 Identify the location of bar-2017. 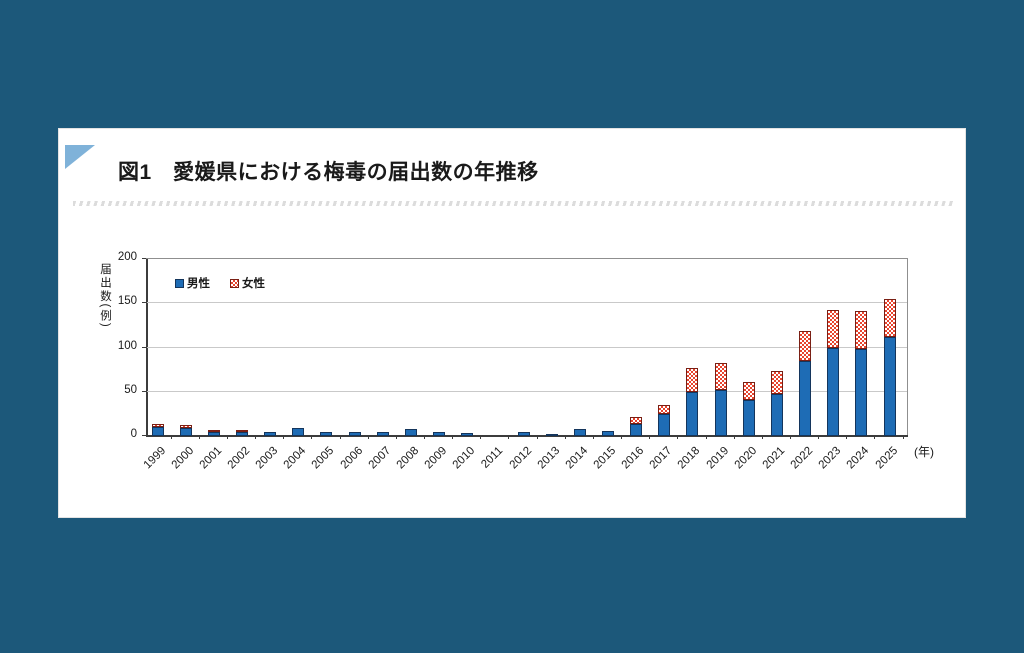
(664, 420).